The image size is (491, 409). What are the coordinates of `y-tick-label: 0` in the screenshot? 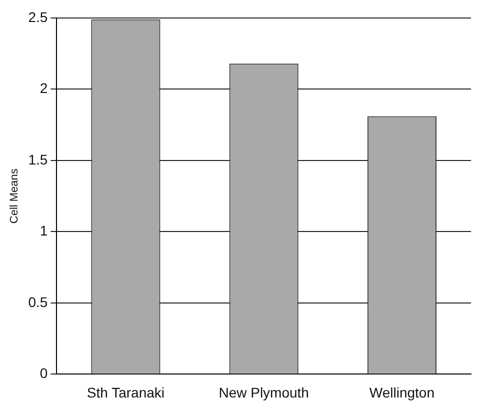 It's located at (44, 373).